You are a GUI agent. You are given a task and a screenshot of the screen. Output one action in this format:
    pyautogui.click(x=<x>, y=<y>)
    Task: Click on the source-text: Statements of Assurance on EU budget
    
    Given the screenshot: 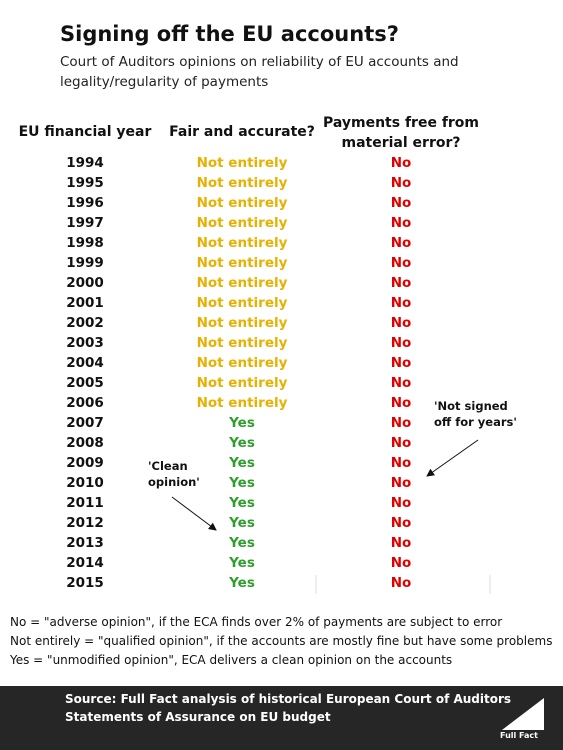 What is the action you would take?
    pyautogui.click(x=198, y=717)
    